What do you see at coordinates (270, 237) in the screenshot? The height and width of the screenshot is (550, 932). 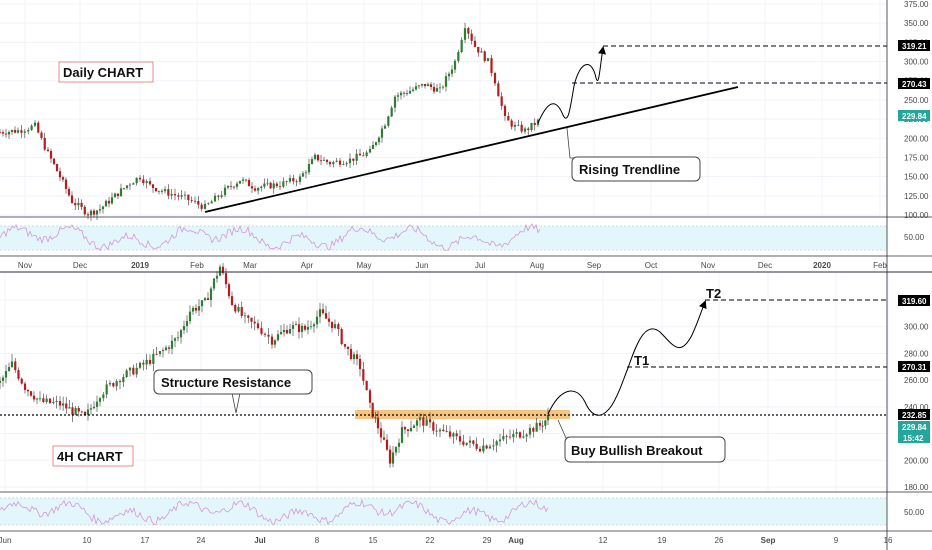 I see `daily-rsi-path` at bounding box center [270, 237].